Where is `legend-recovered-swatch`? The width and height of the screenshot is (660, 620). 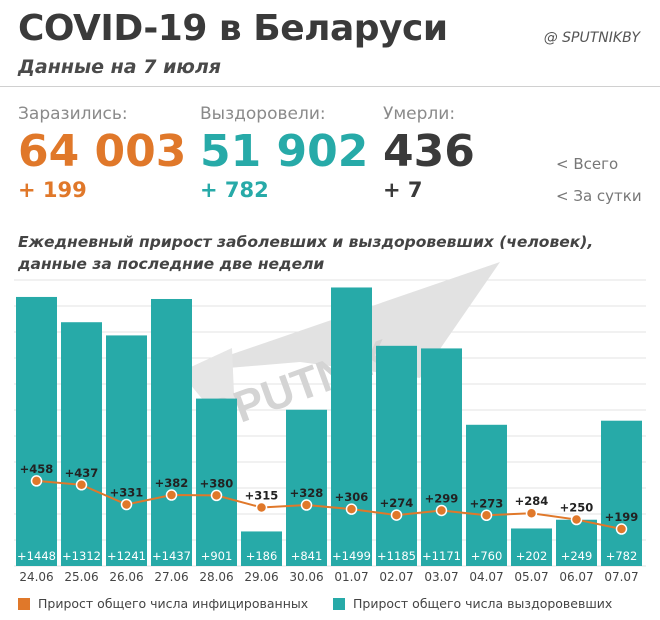 legend-recovered-swatch is located at coordinates (339, 604).